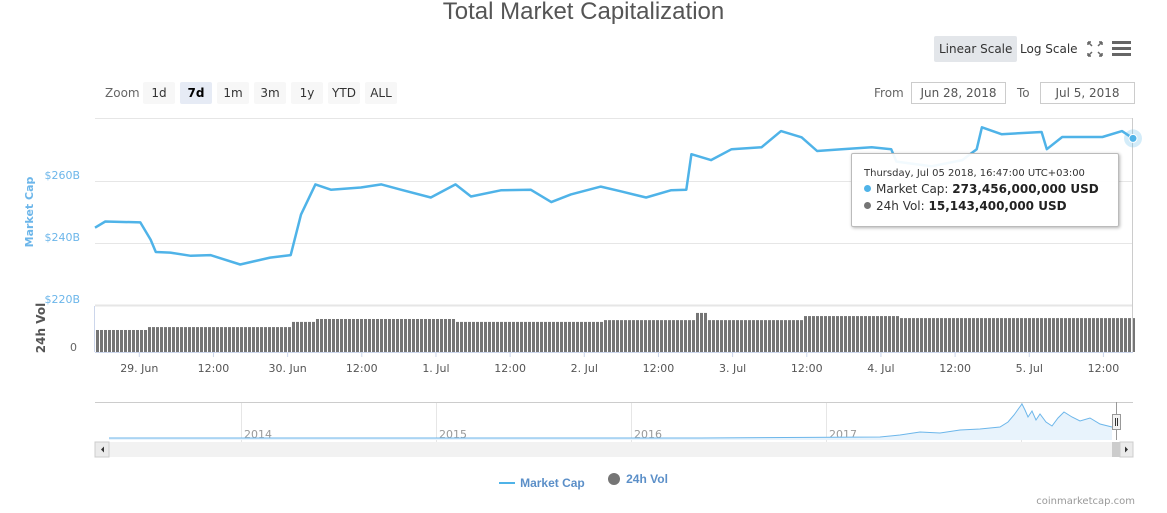 This screenshot has width=1167, height=513. Describe the element at coordinates (981, 189) in the screenshot. I see `tooltip-market-cap: Market Cap: 273,456,000,000 USD` at that location.